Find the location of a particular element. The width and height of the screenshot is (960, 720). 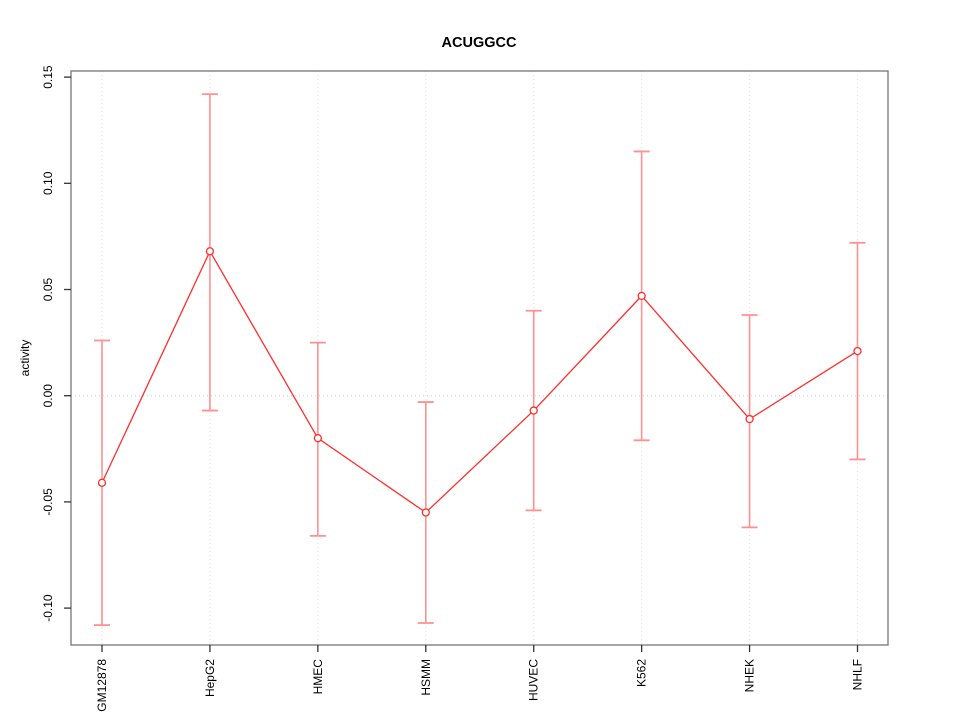

x-tick-label: HUVEC is located at coordinates (534, 680).